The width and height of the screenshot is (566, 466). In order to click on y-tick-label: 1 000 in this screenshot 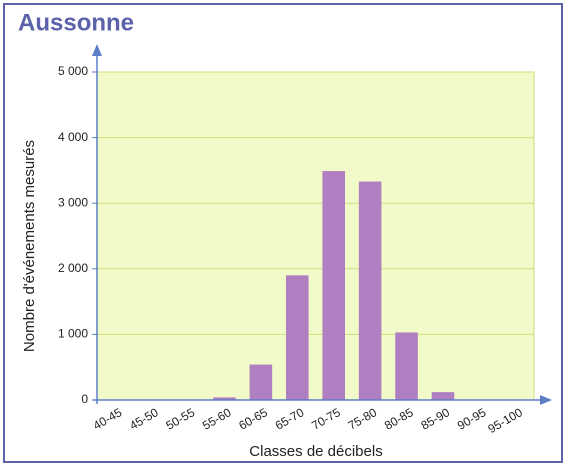, I will do `click(73, 334)`.